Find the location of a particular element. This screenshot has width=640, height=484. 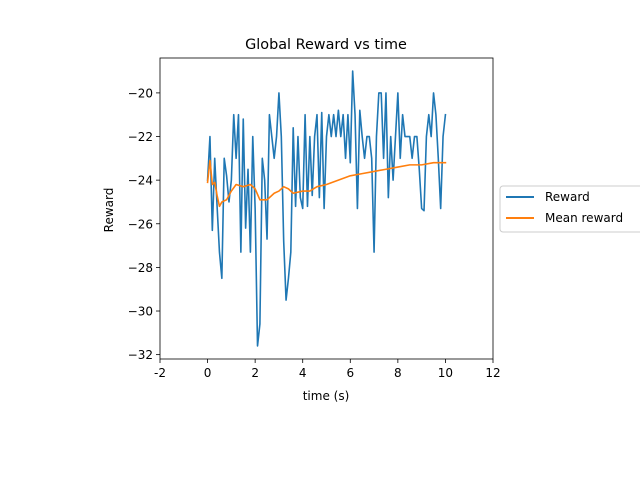

legend: Reward Mean reward is located at coordinates (569, 209).